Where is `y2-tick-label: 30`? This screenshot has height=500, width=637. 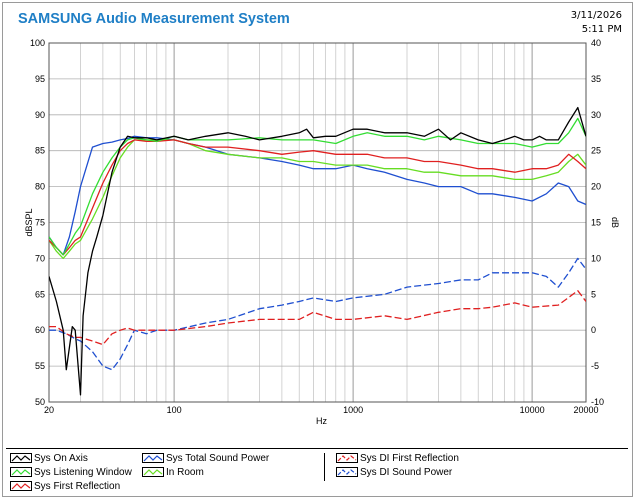 y2-tick-label: 30 is located at coordinates (596, 115).